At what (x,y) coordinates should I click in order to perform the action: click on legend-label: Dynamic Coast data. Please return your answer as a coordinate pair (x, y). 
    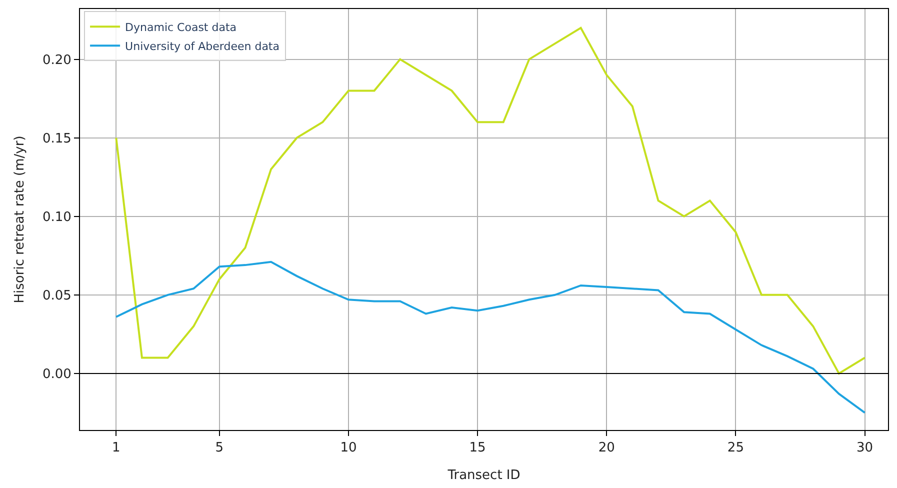
    Looking at the image, I should click on (181, 27).